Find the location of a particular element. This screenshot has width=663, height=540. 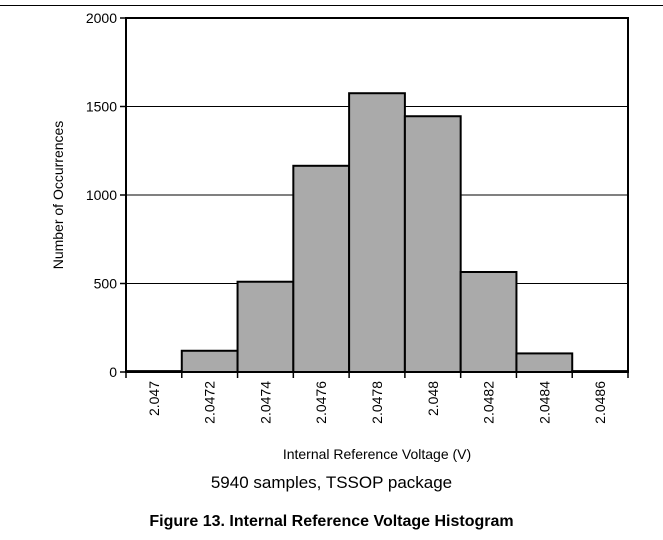

x-tick-label: 2.047 is located at coordinates (154, 398).